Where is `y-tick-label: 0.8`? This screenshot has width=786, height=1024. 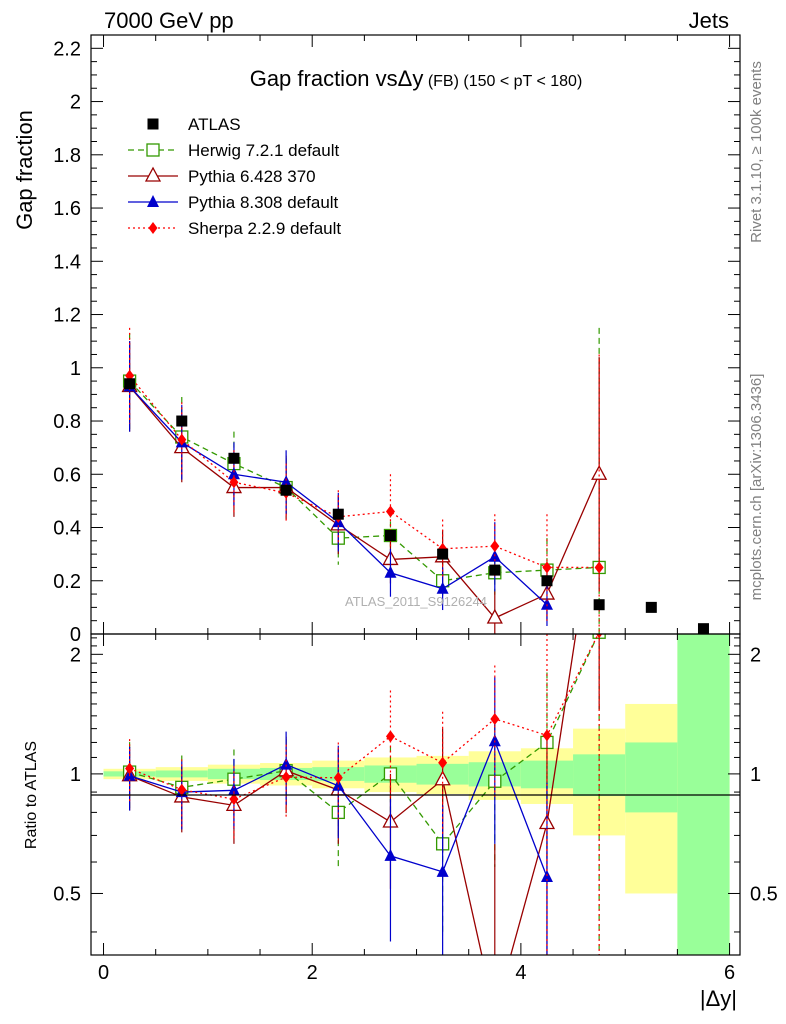
y-tick-label: 0.8 is located at coordinates (67, 422).